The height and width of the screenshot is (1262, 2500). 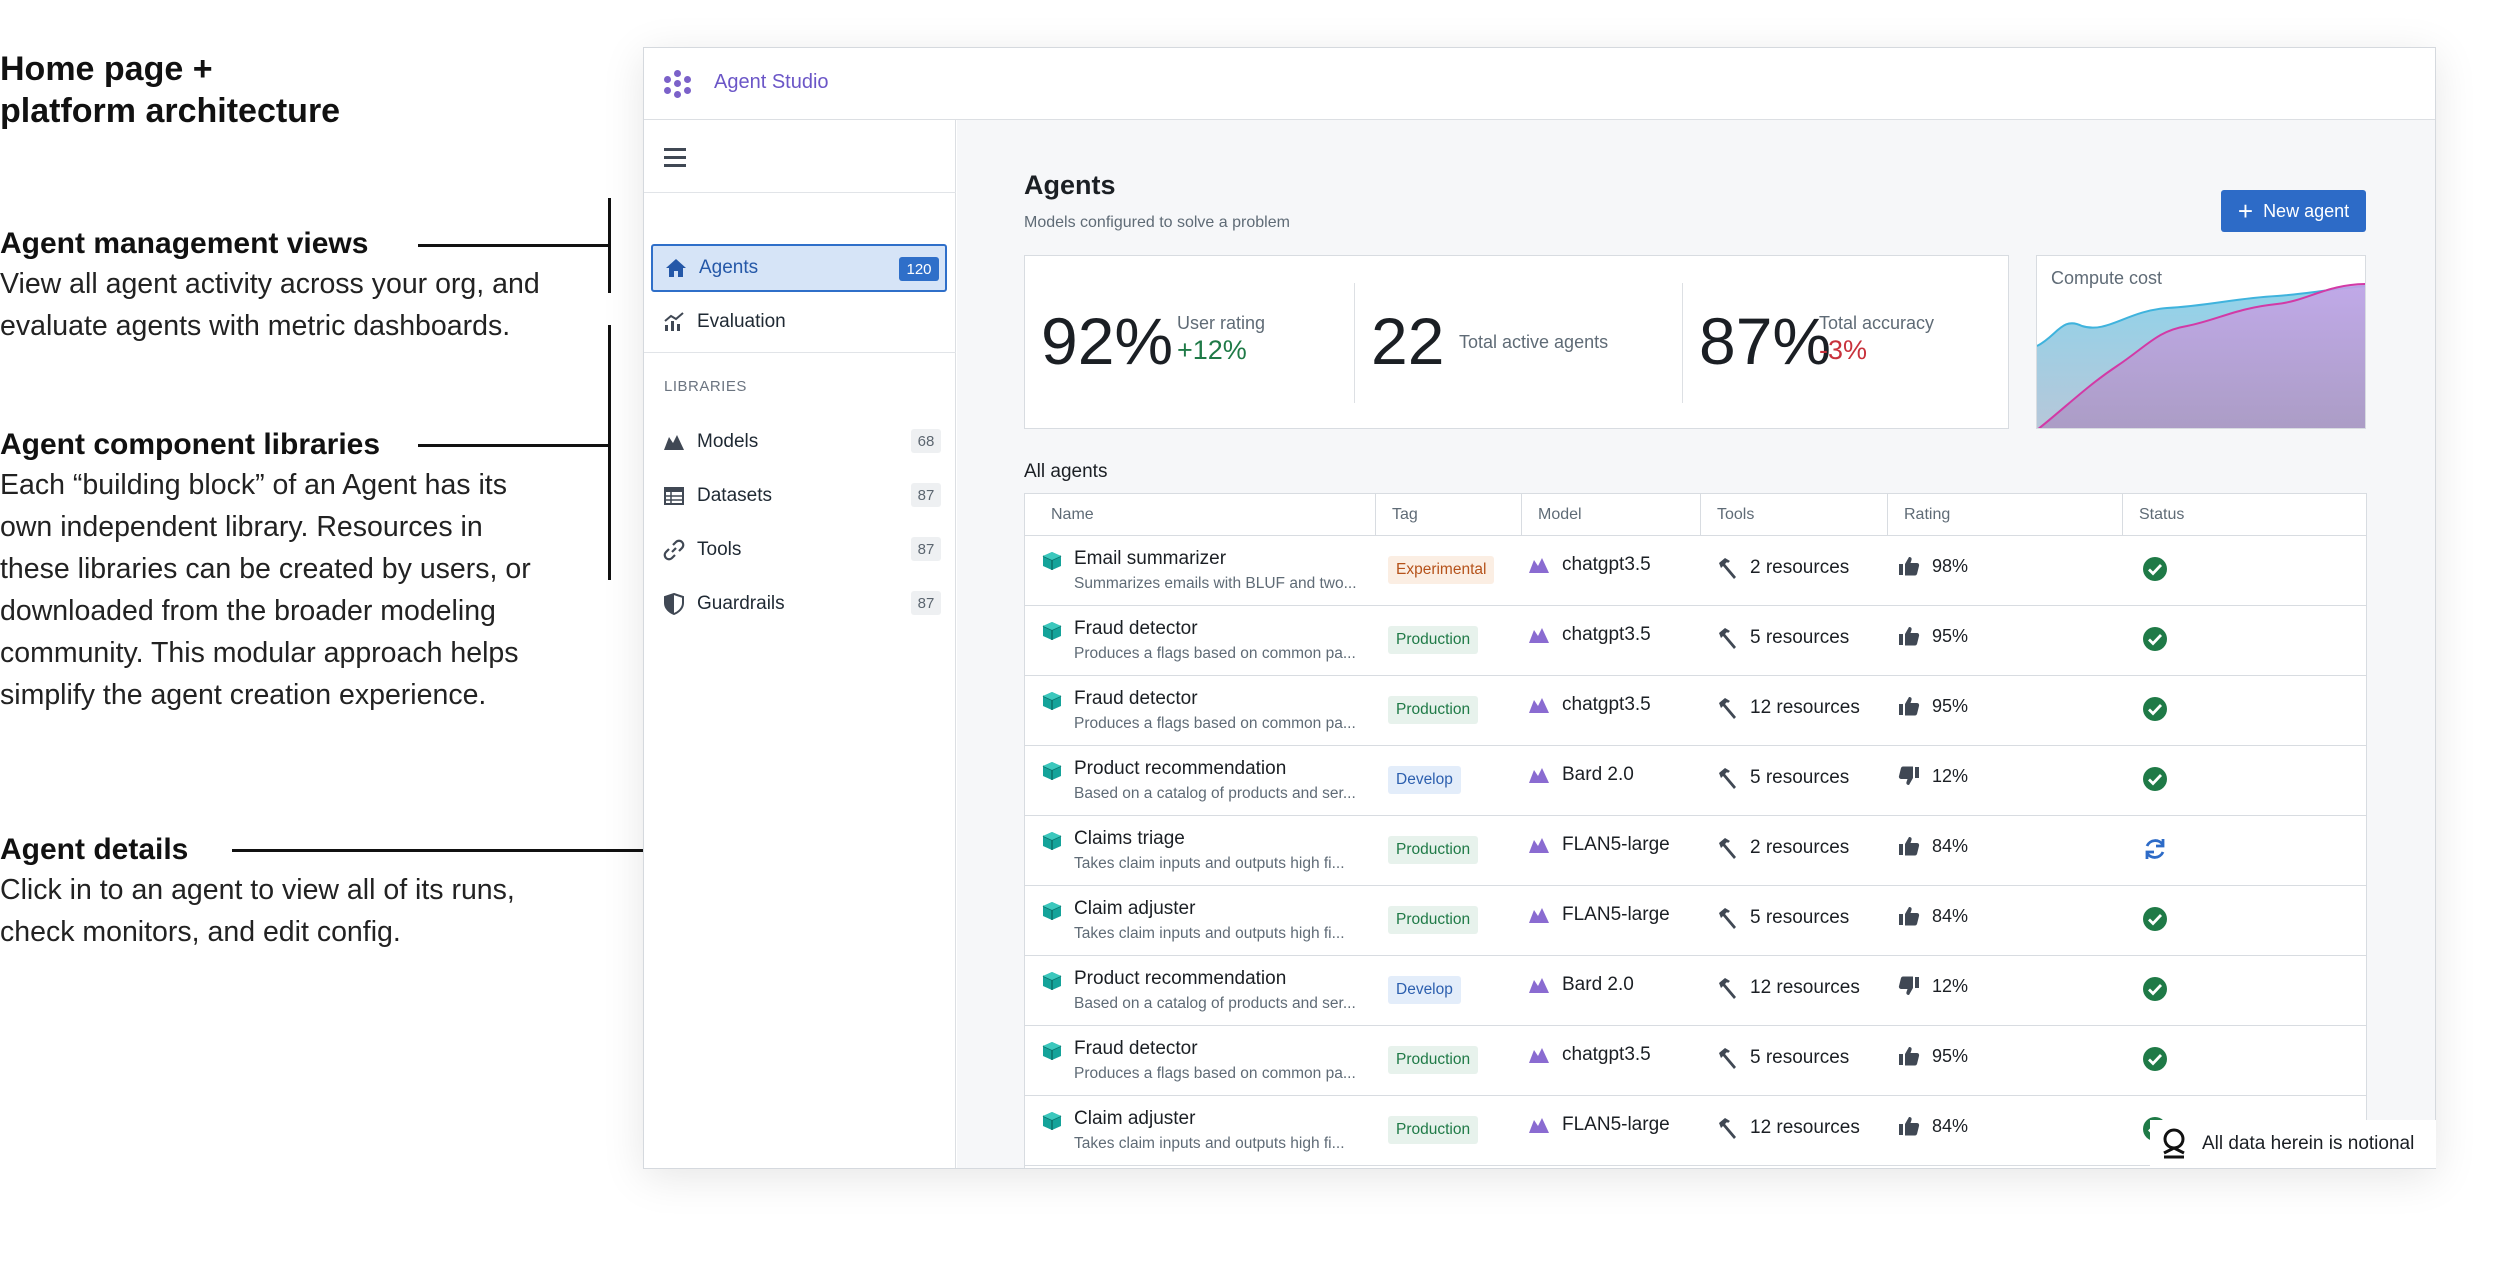 I want to click on annotation-line: own independent library. Resources in, so click(x=241, y=527).